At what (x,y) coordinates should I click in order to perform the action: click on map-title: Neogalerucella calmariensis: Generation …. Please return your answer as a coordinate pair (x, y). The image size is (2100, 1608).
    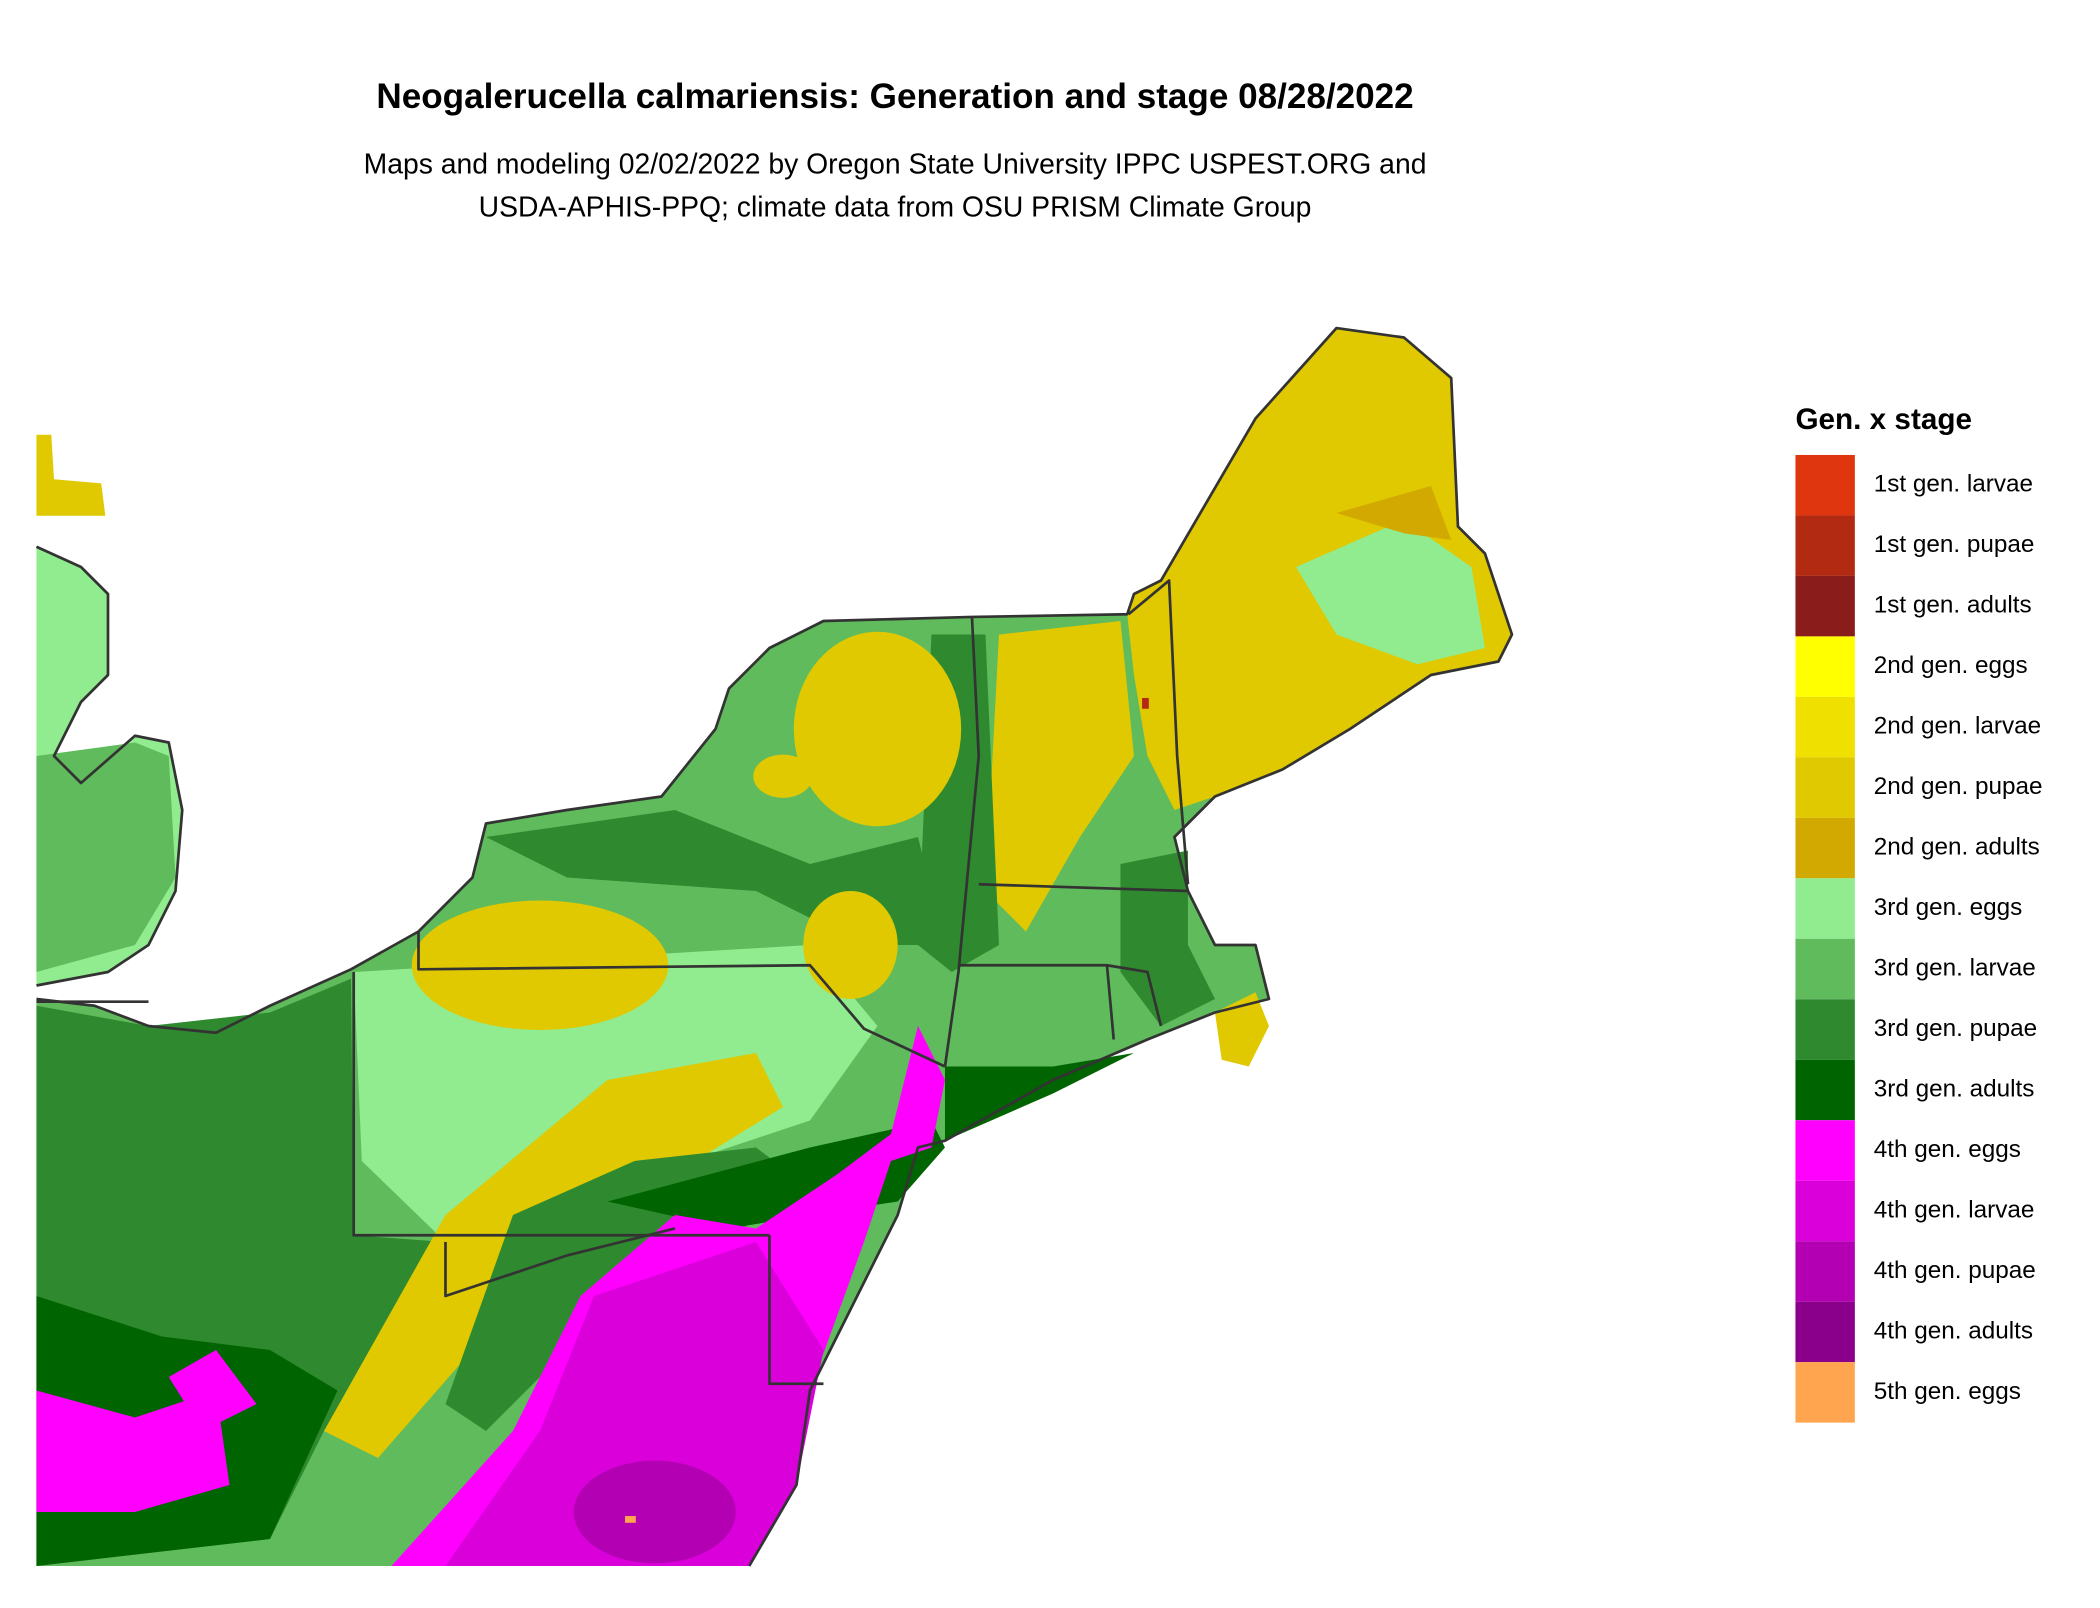
    Looking at the image, I should click on (894, 96).